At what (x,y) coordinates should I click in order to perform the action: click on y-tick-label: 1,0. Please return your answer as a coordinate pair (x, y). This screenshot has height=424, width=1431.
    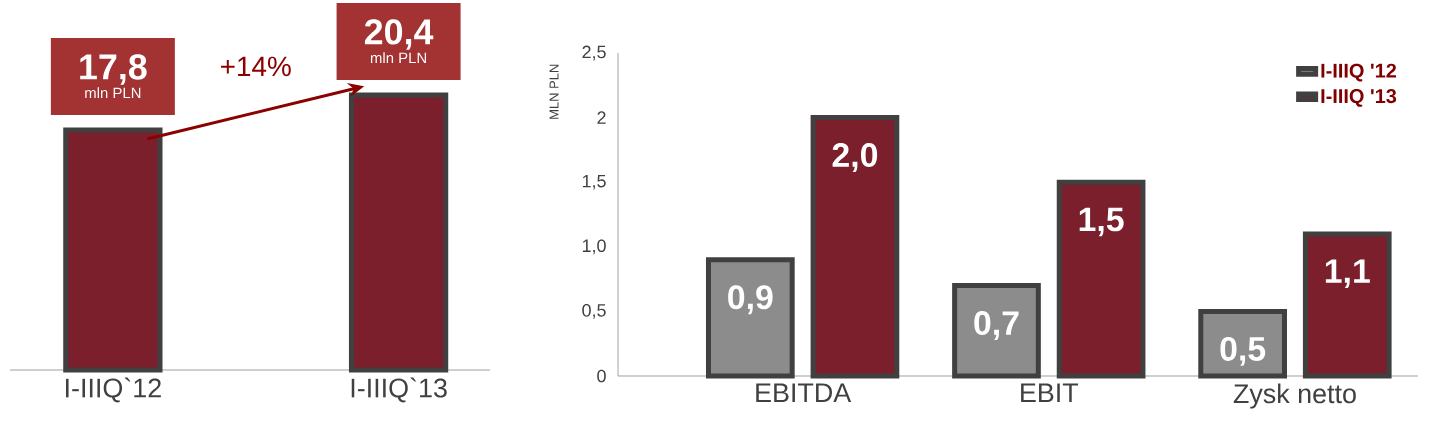
    Looking at the image, I should click on (594, 247).